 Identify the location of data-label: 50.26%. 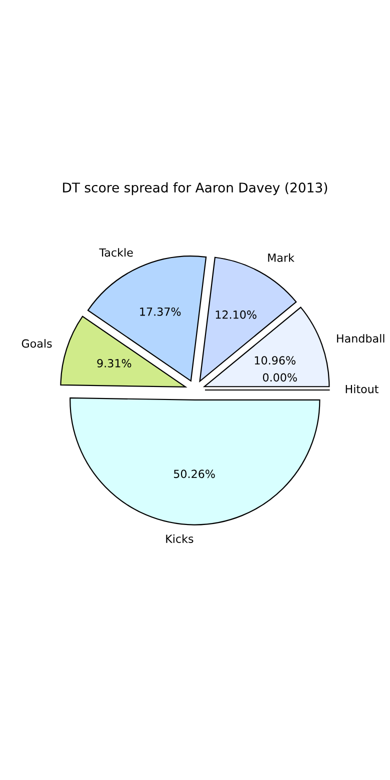
(194, 474).